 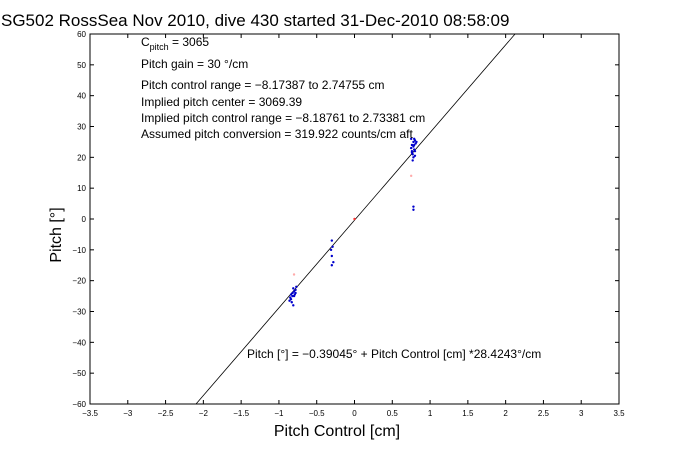 What do you see at coordinates (393, 413) in the screenshot?
I see `x-tick-label: 0.5` at bounding box center [393, 413].